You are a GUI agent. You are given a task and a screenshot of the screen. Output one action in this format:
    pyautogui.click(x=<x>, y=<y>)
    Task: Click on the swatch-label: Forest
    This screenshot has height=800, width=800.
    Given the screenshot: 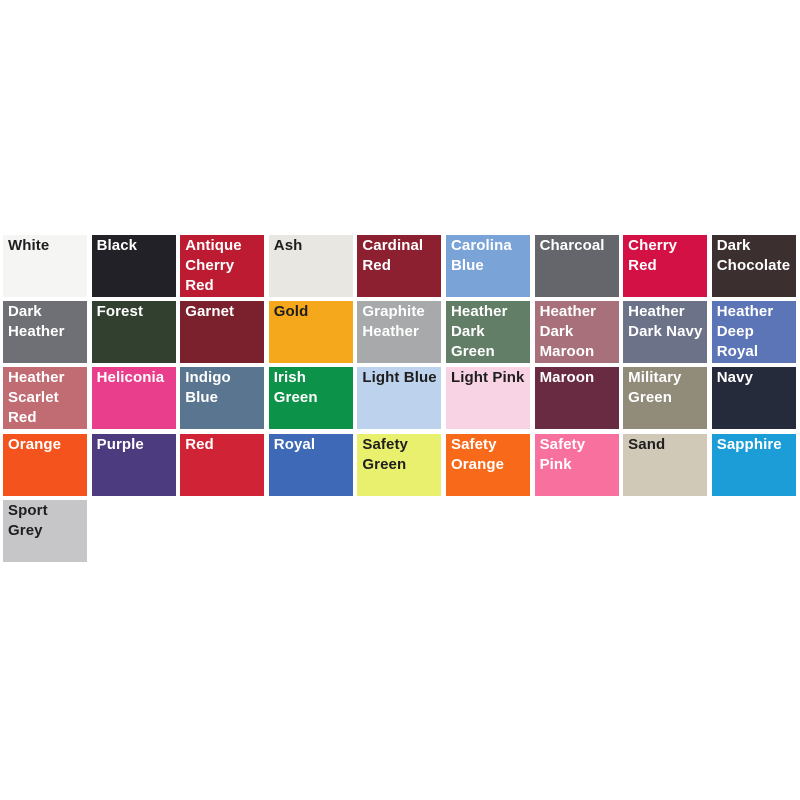 What is the action you would take?
    pyautogui.click(x=120, y=312)
    